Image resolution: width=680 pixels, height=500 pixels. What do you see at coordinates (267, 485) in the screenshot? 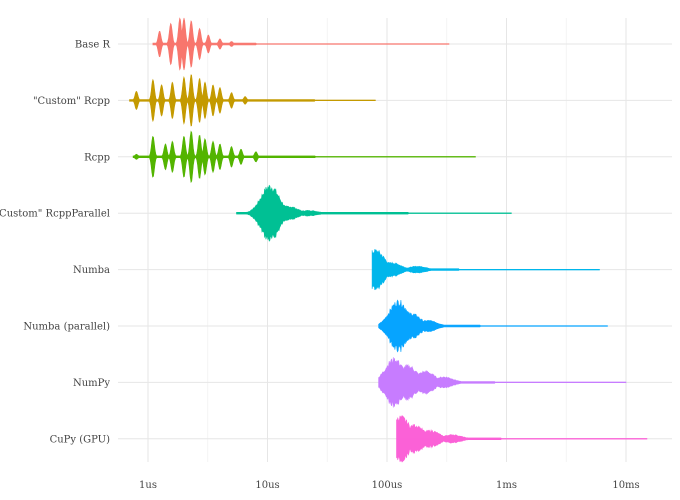
I see `x-tick-label: 10us` at bounding box center [267, 485].